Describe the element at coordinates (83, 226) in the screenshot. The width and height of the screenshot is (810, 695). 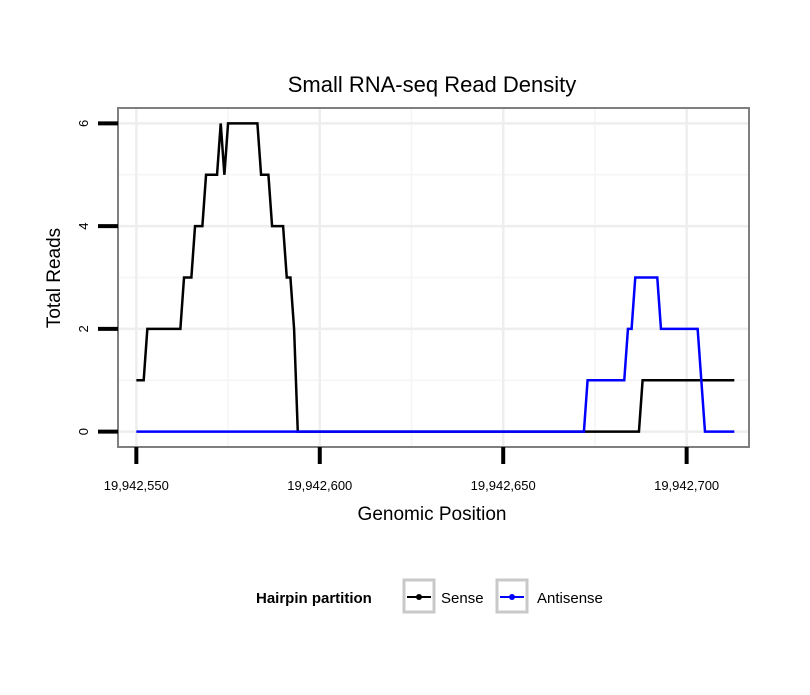
I see `y-tick-label: 4` at that location.